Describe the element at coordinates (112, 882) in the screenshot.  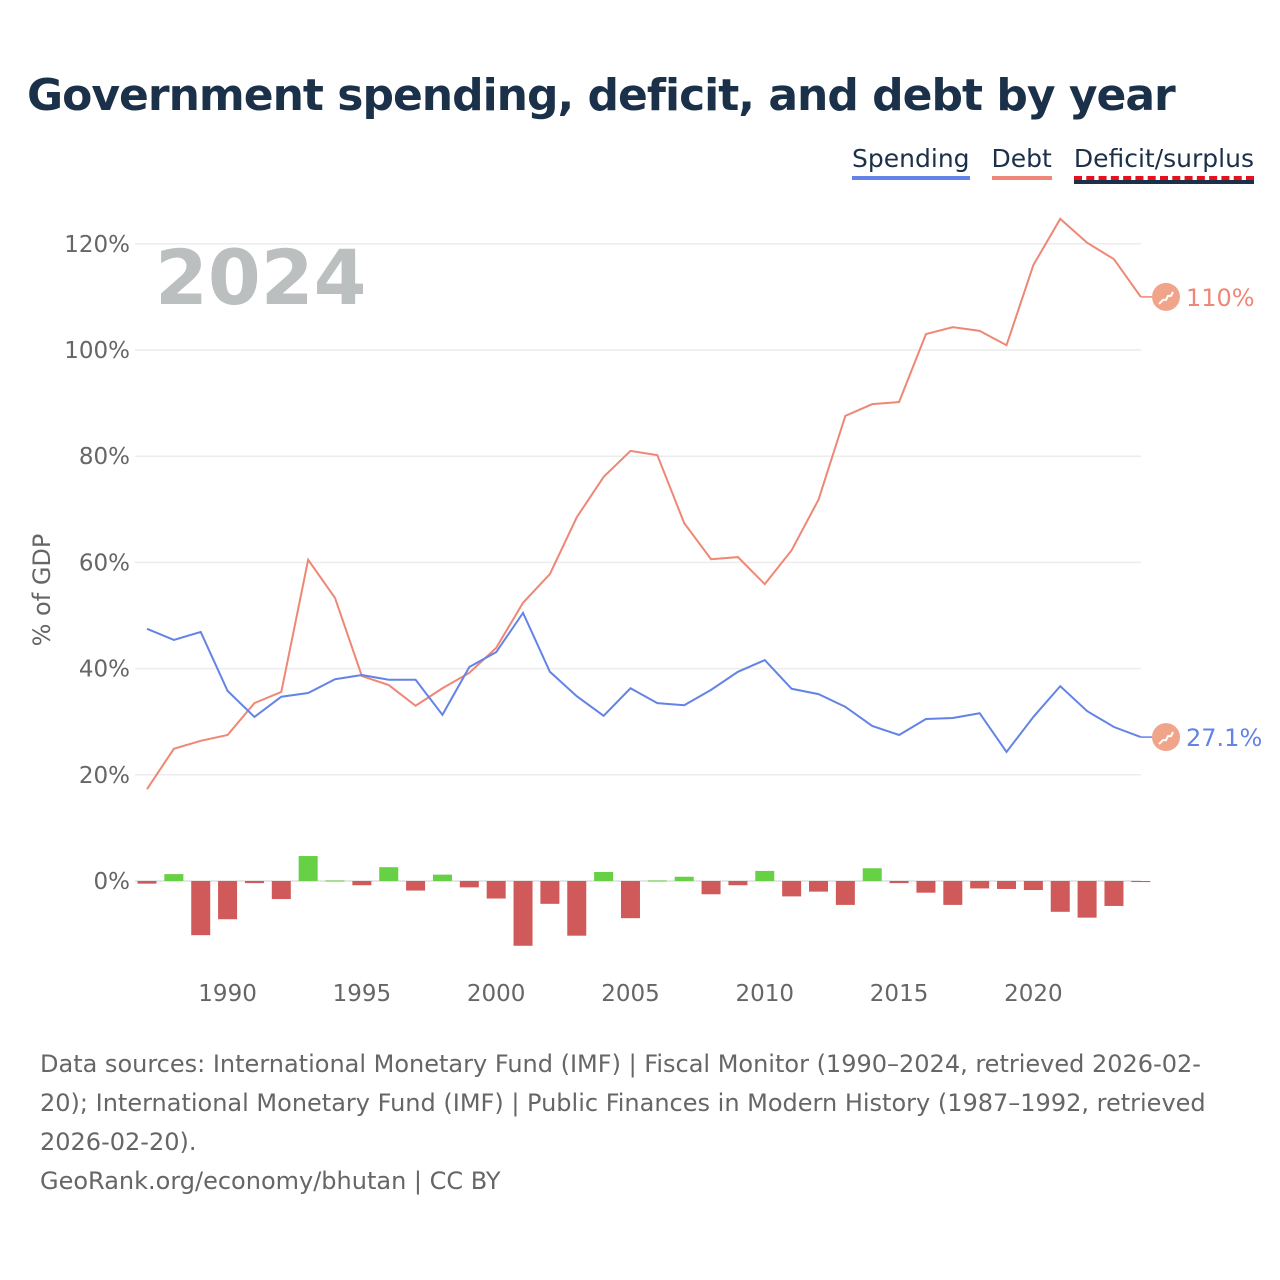
I see `y-tick-label: 0%` at that location.